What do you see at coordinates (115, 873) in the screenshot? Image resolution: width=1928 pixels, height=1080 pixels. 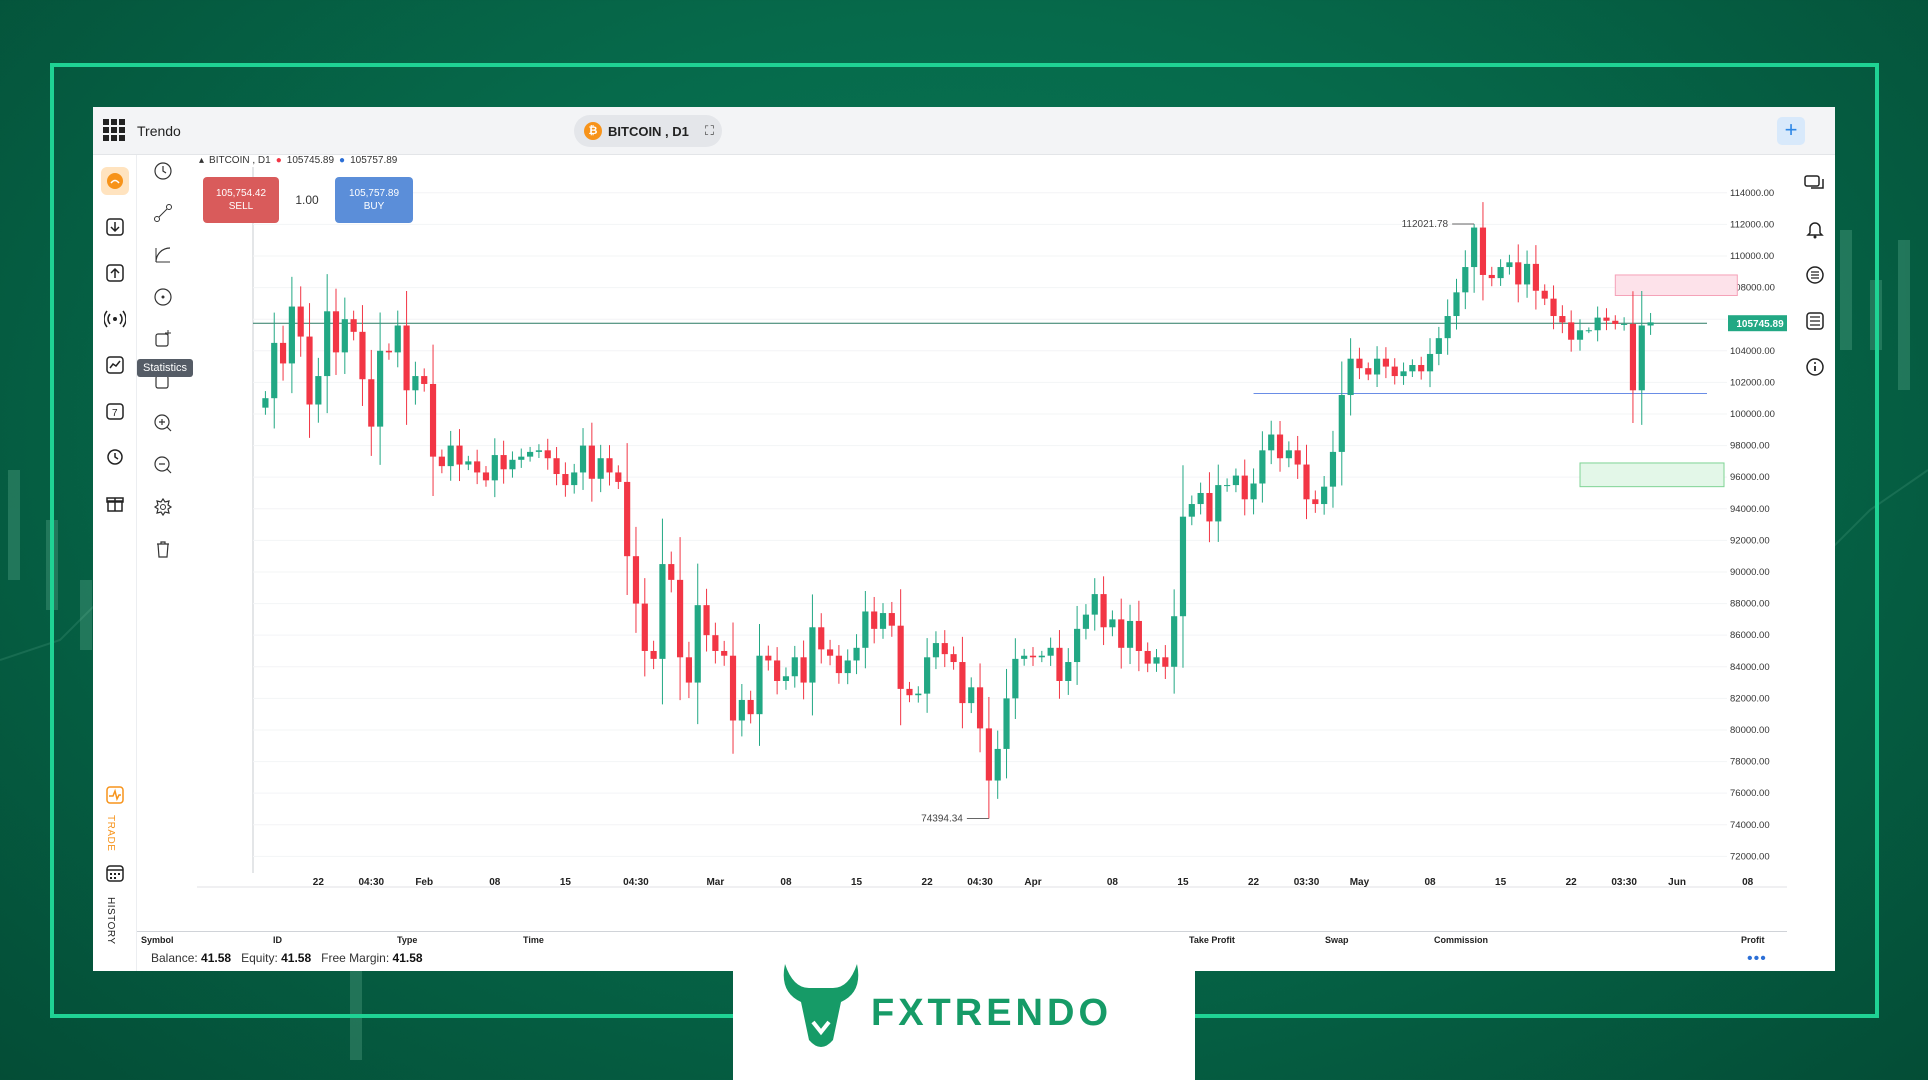 I see `history-calendar-icon` at bounding box center [115, 873].